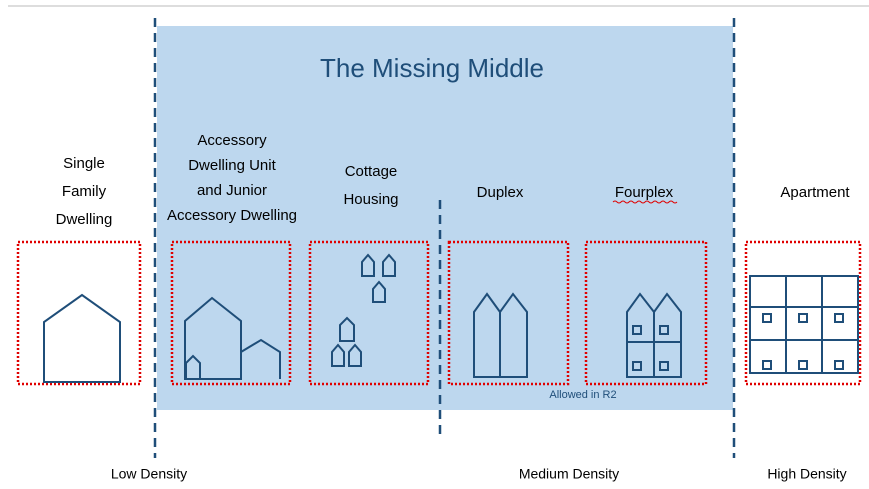  Describe the element at coordinates (654, 335) in the screenshot. I see `fourplex-icon` at that location.